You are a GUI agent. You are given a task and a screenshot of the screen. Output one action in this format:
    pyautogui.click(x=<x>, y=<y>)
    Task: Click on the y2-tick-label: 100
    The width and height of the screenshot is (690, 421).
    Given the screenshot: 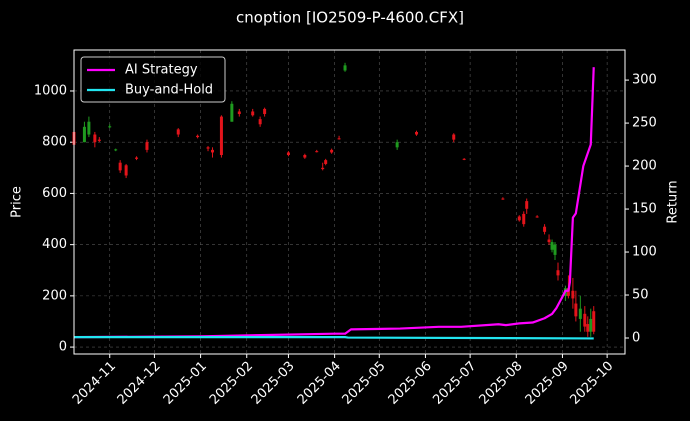 What is the action you would take?
    pyautogui.click(x=644, y=252)
    